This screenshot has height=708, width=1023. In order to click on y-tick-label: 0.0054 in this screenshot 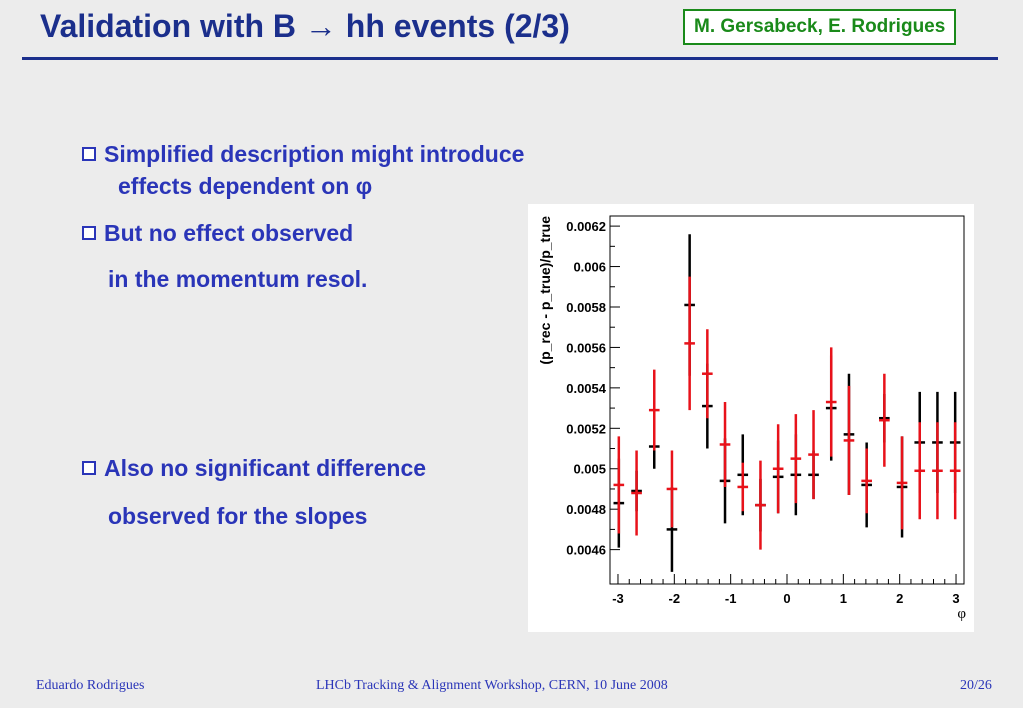, I will do `click(586, 388)`.